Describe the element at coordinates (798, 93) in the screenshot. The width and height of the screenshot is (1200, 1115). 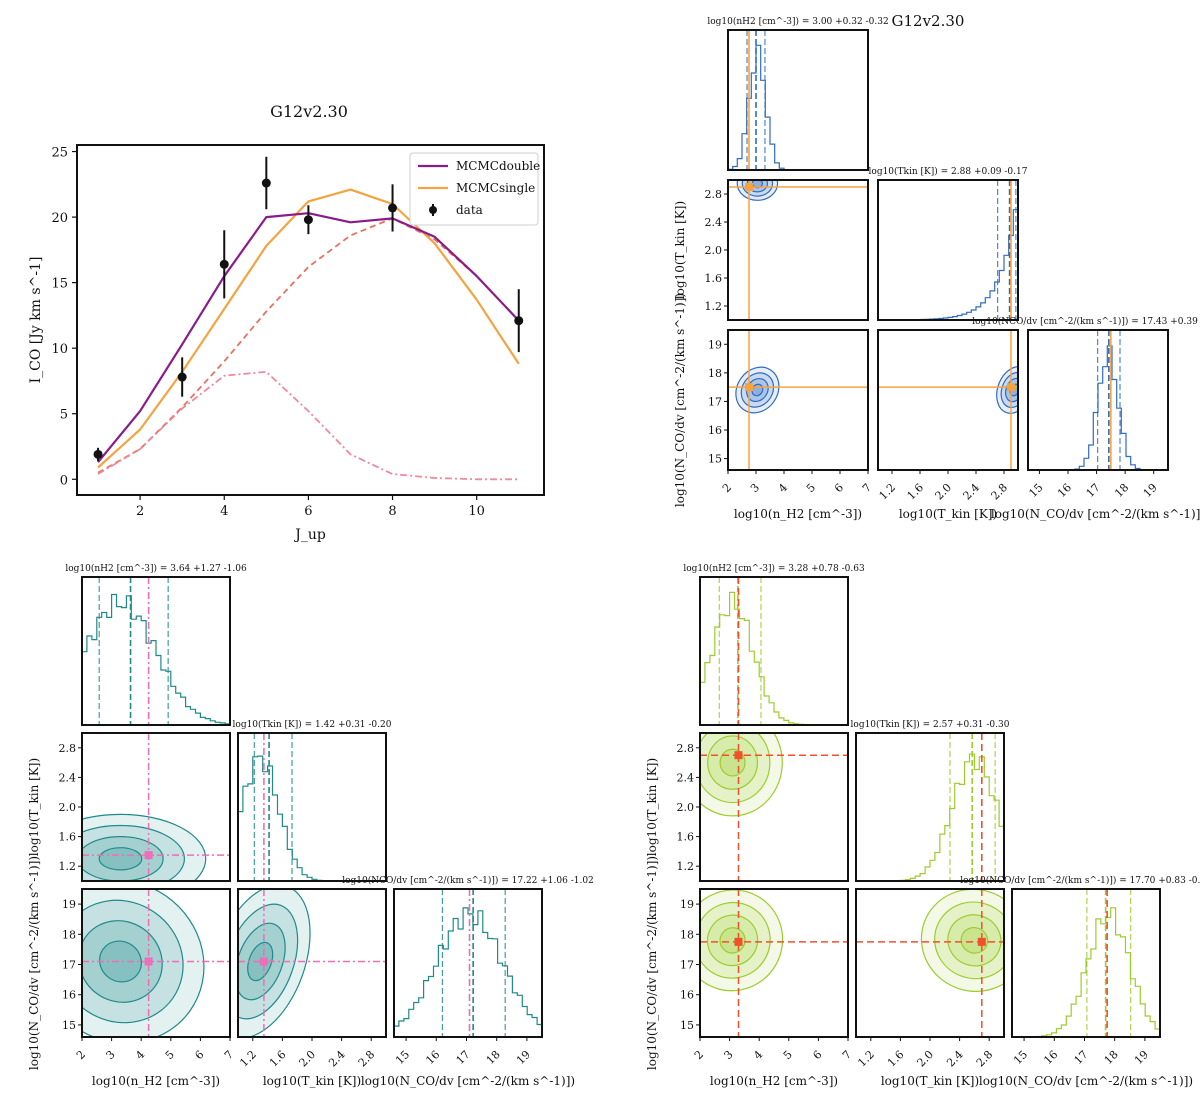
I see `corner-panel-0-0: log10(nH2 [cm^-3]) = 3.00 +0.32 -0.32` at that location.